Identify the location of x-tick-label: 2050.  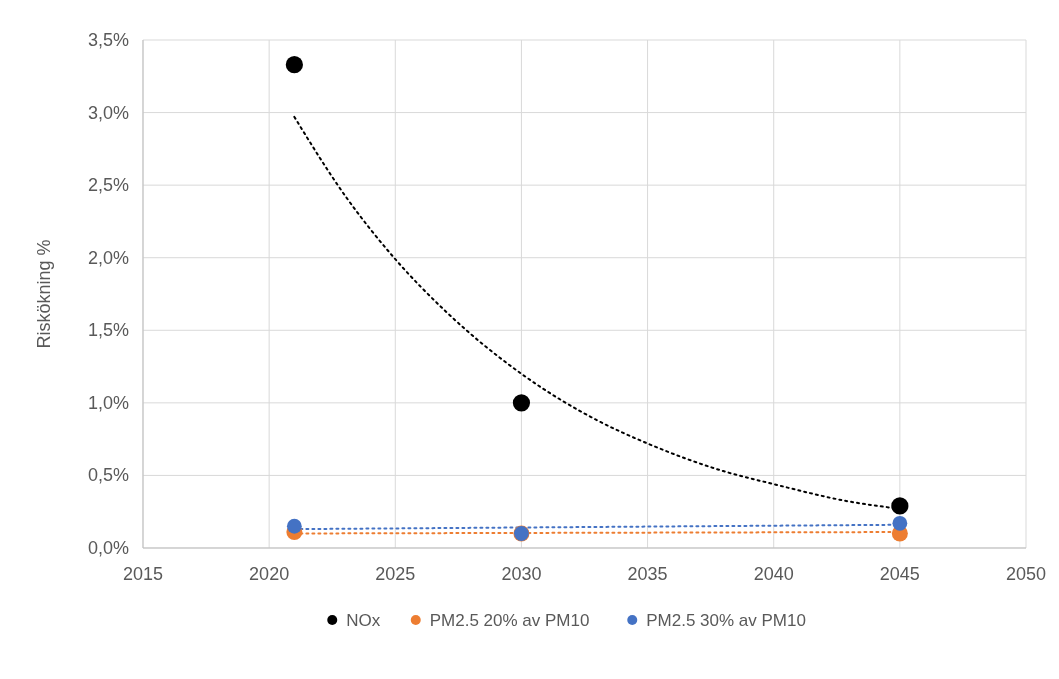
(1026, 574).